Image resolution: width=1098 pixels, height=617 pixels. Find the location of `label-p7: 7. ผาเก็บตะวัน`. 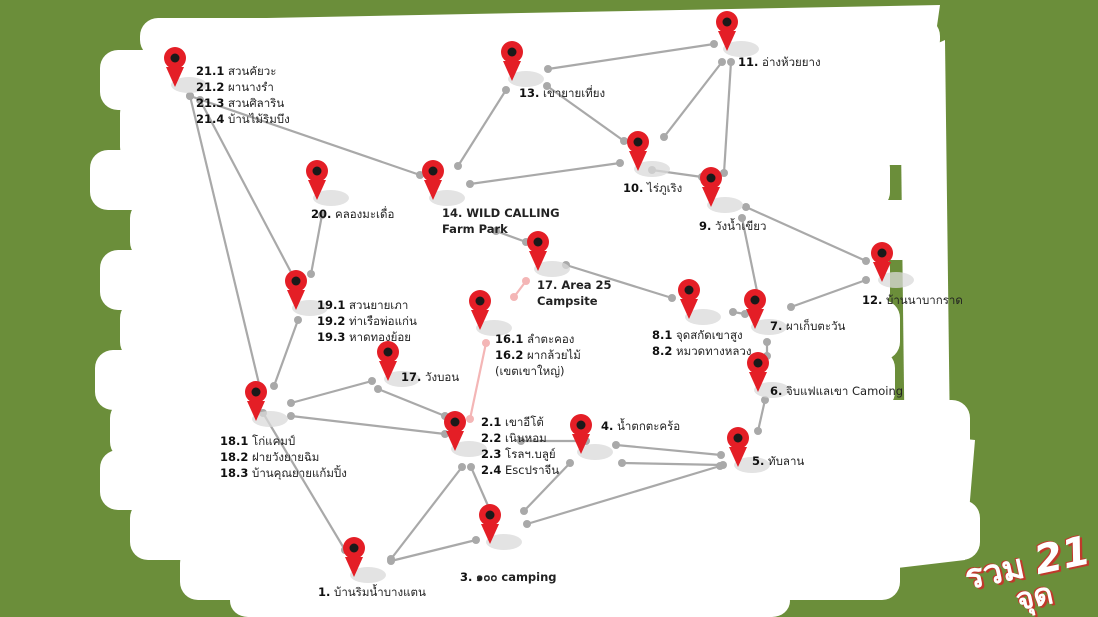

label-p7: 7. ผาเก็บตะวัน is located at coordinates (808, 326).